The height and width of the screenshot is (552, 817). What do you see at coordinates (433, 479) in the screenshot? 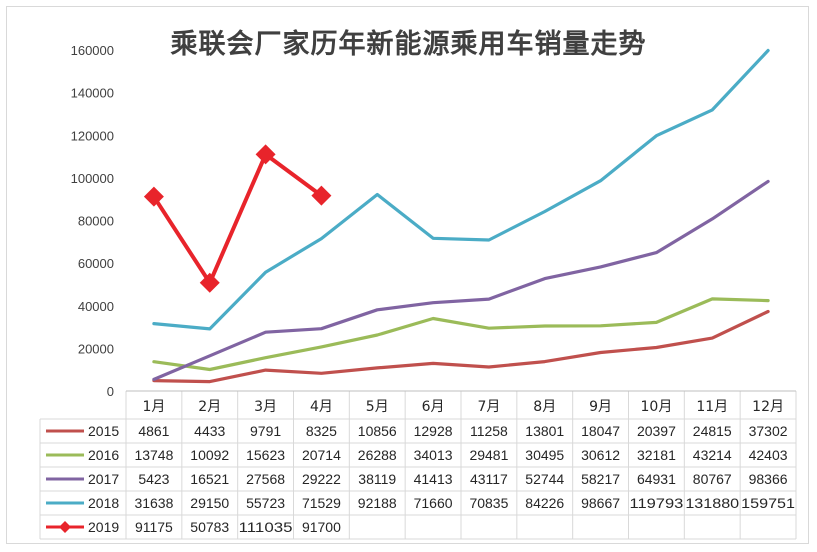
I see `table-cell: 41413` at bounding box center [433, 479].